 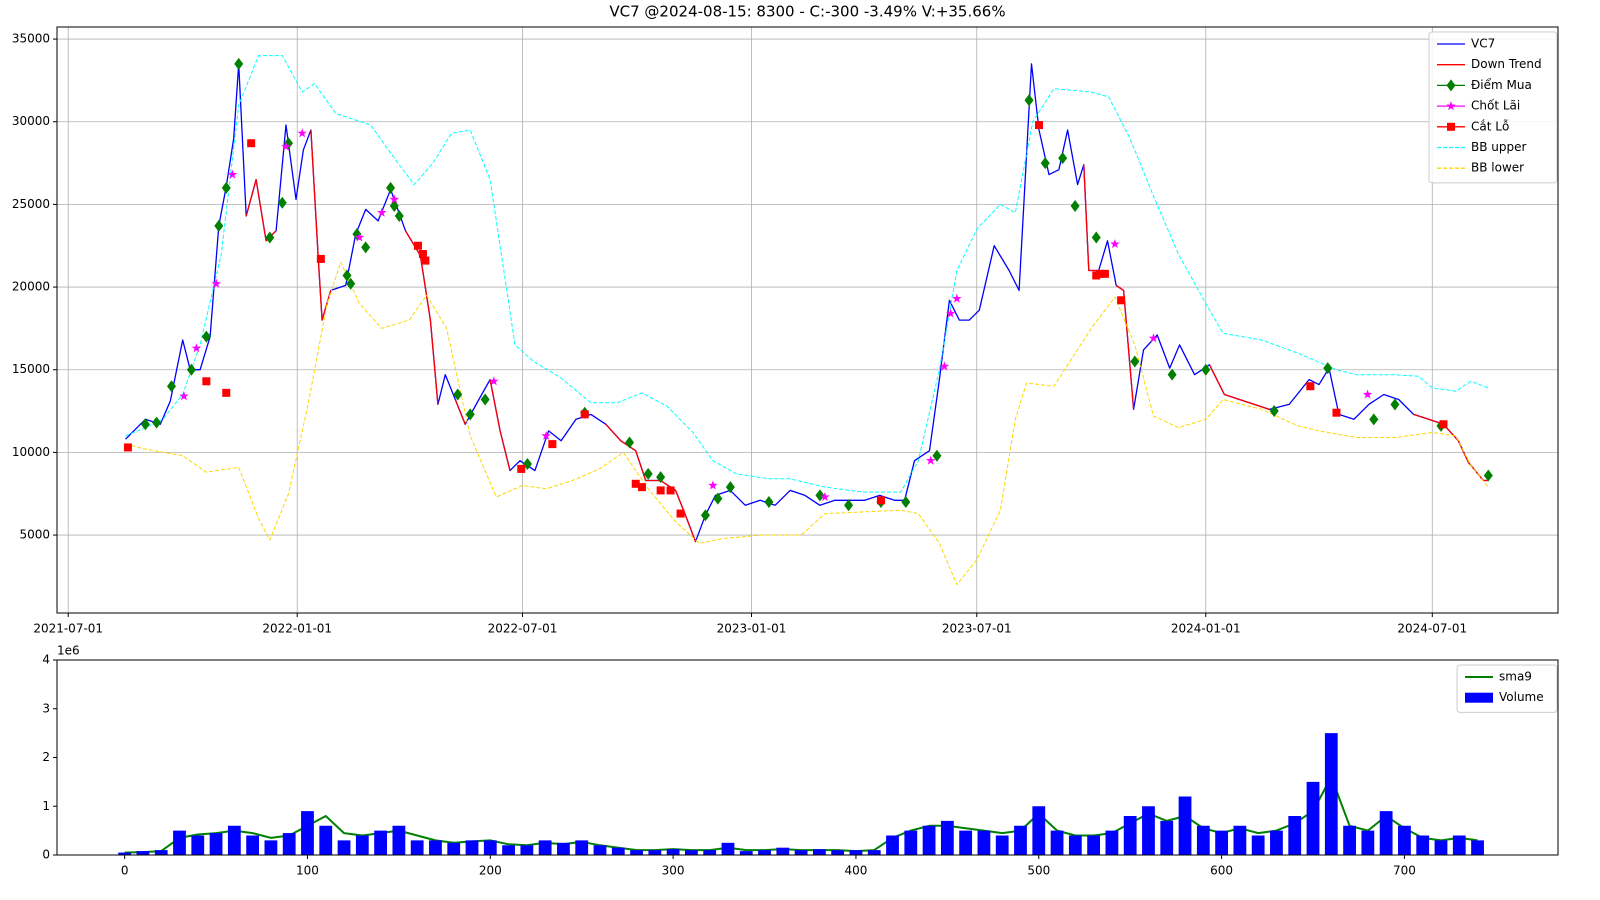 What do you see at coordinates (46, 708) in the screenshot?
I see `y-tick-label: 3` at bounding box center [46, 708].